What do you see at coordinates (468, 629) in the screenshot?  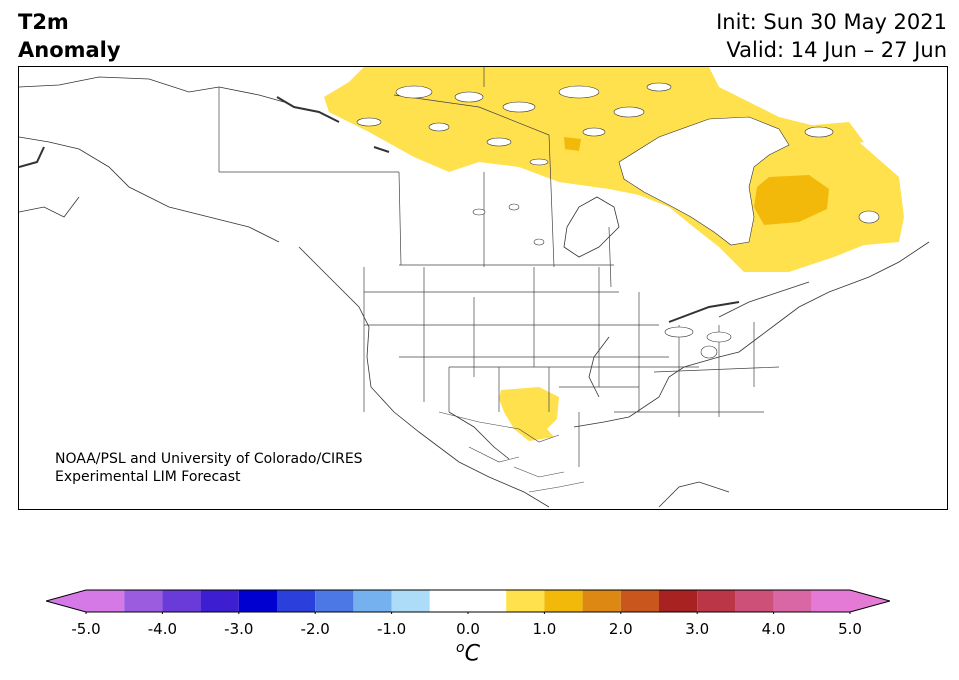 I see `colorbar-tick-5: 0.0` at bounding box center [468, 629].